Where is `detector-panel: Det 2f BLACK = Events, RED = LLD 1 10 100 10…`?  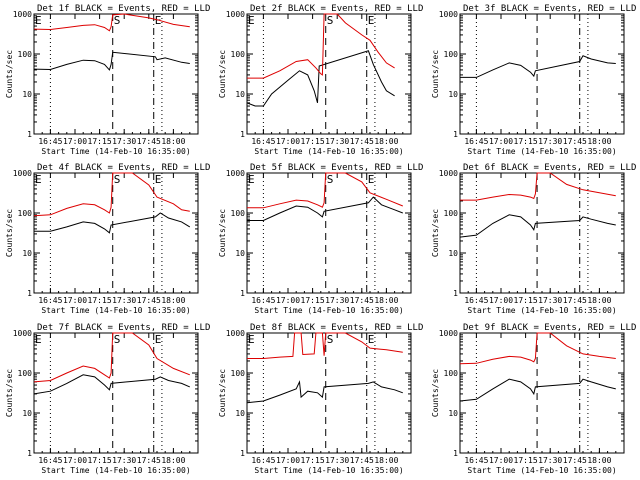
detector-panel: Det 2f BLACK = Events, RED = LLD 1 10 100 10… is located at coordinates (320, 80).